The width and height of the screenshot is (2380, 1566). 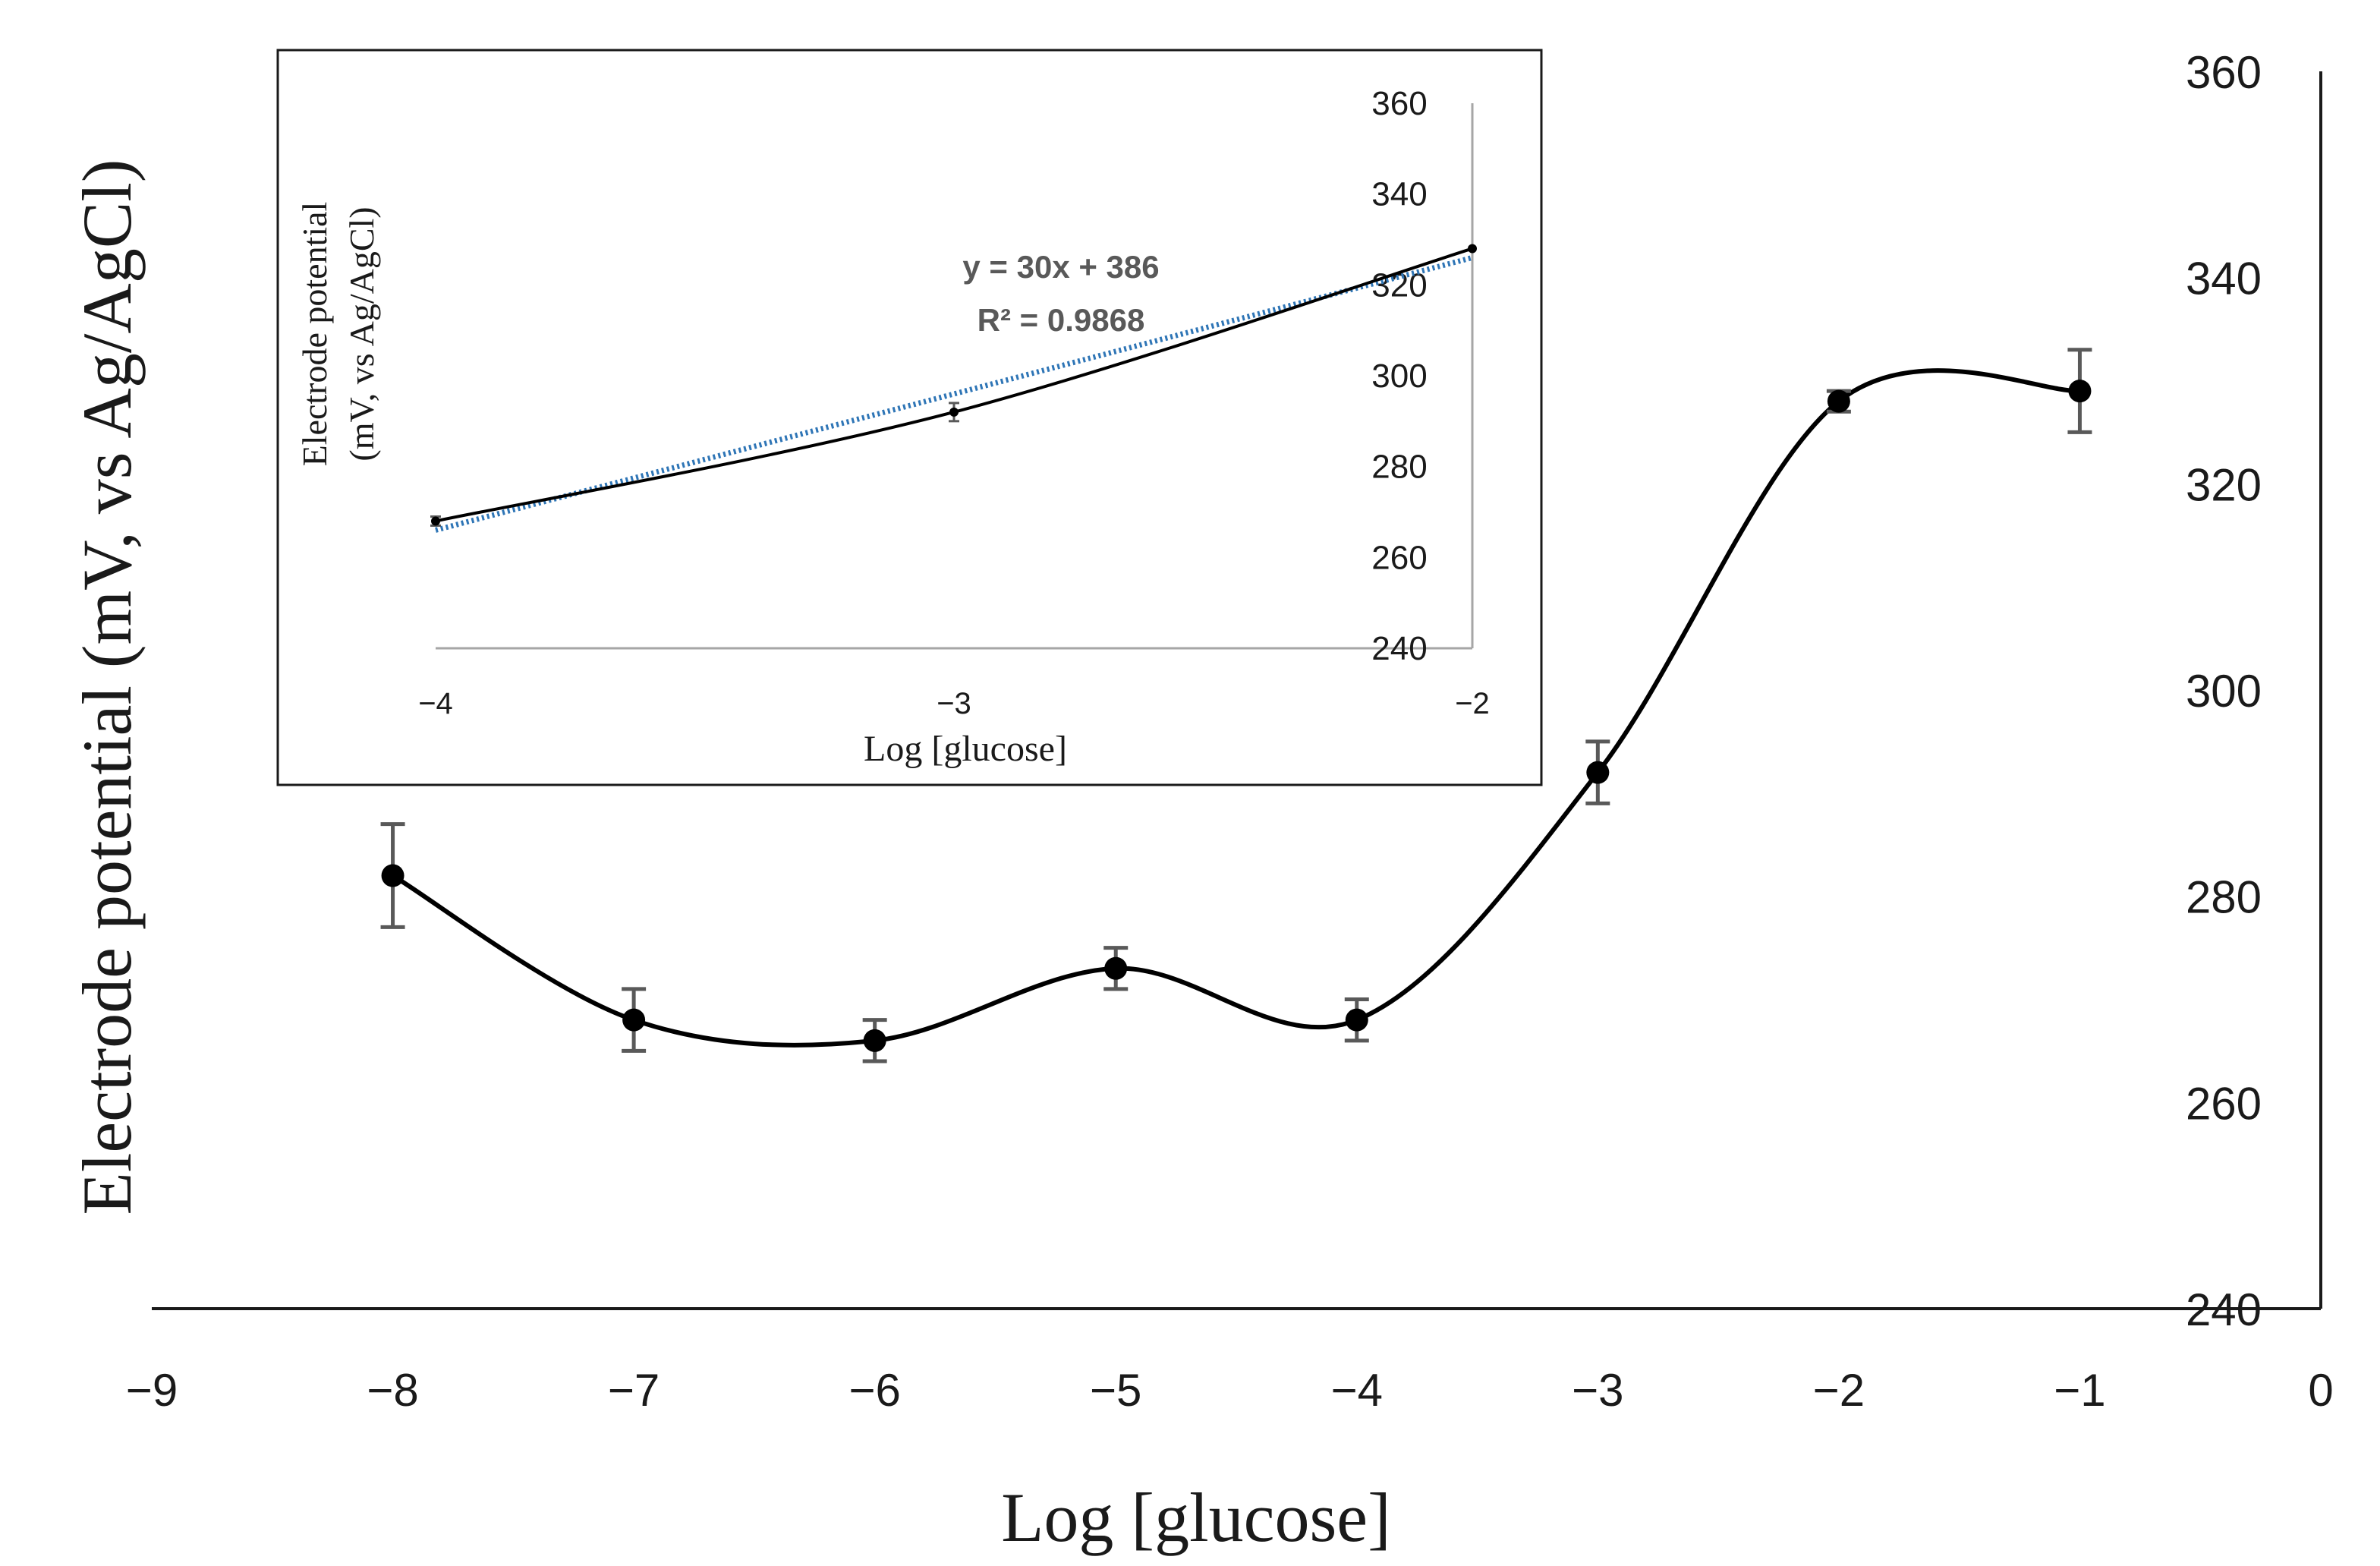 I want to click on inset-y-tick-label: 240, so click(x=1399, y=648).